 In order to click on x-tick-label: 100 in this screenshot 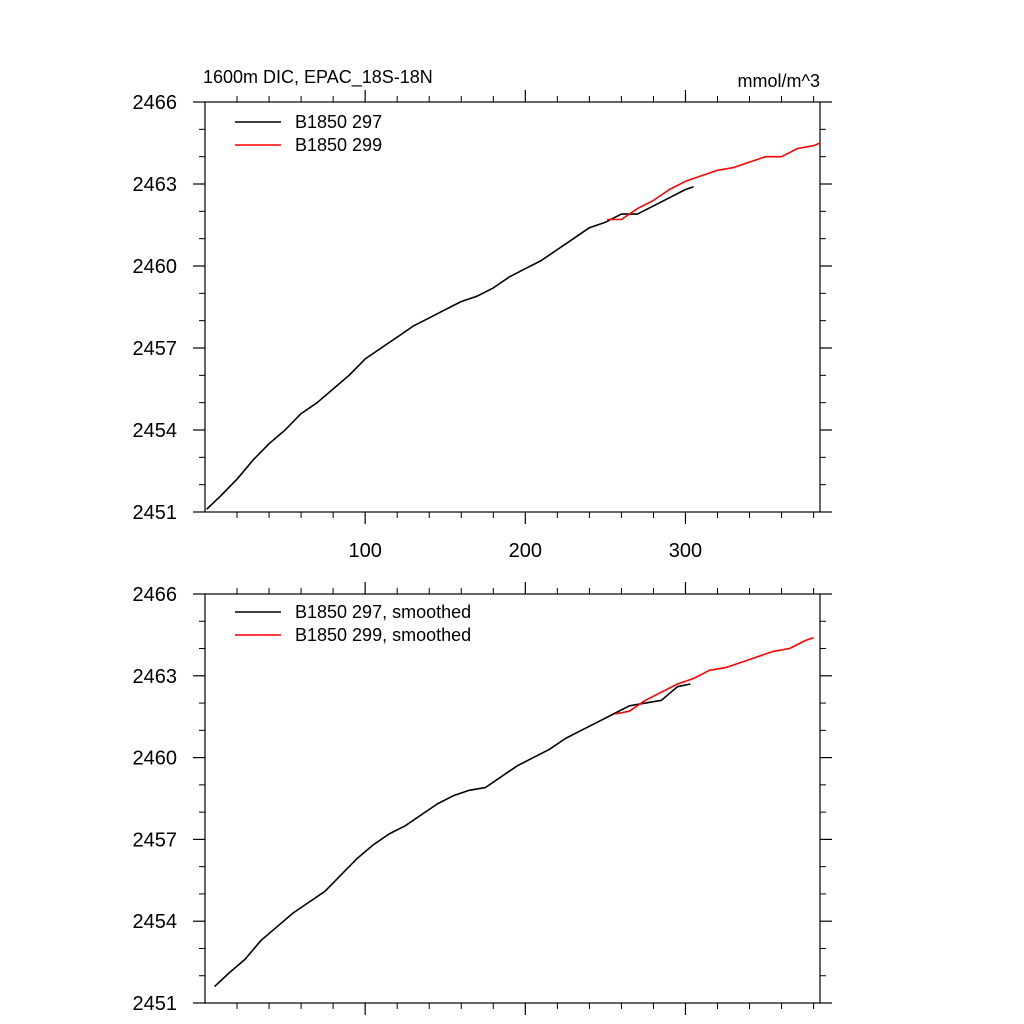, I will do `click(364, 551)`.